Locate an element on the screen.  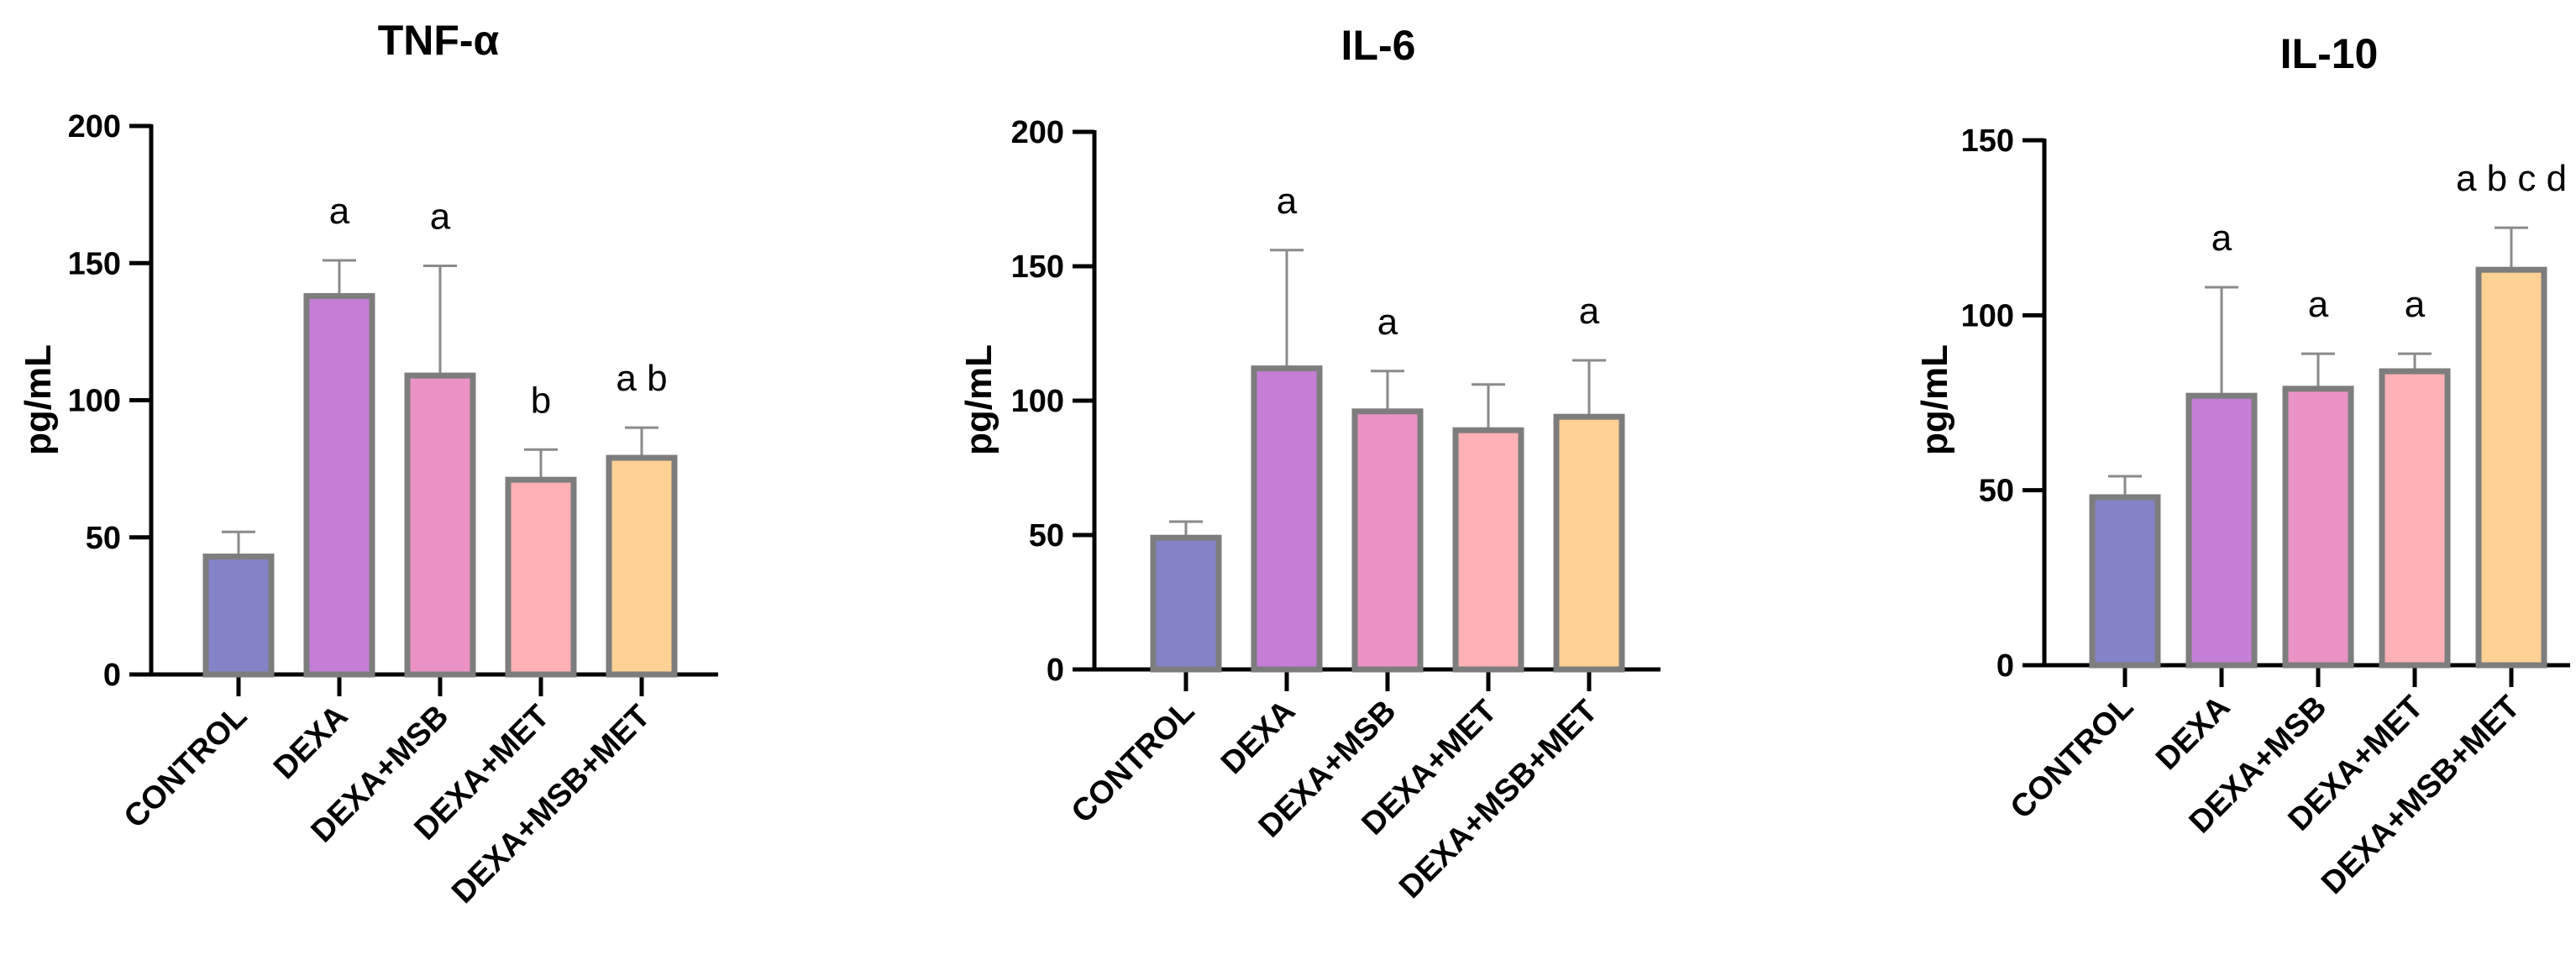
chart-title: IL-6 is located at coordinates (1378, 45).